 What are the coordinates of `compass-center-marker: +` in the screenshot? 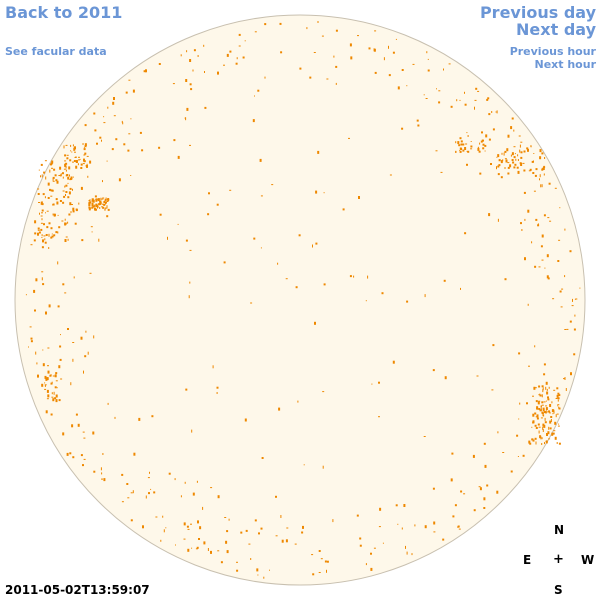 It's located at (558, 559).